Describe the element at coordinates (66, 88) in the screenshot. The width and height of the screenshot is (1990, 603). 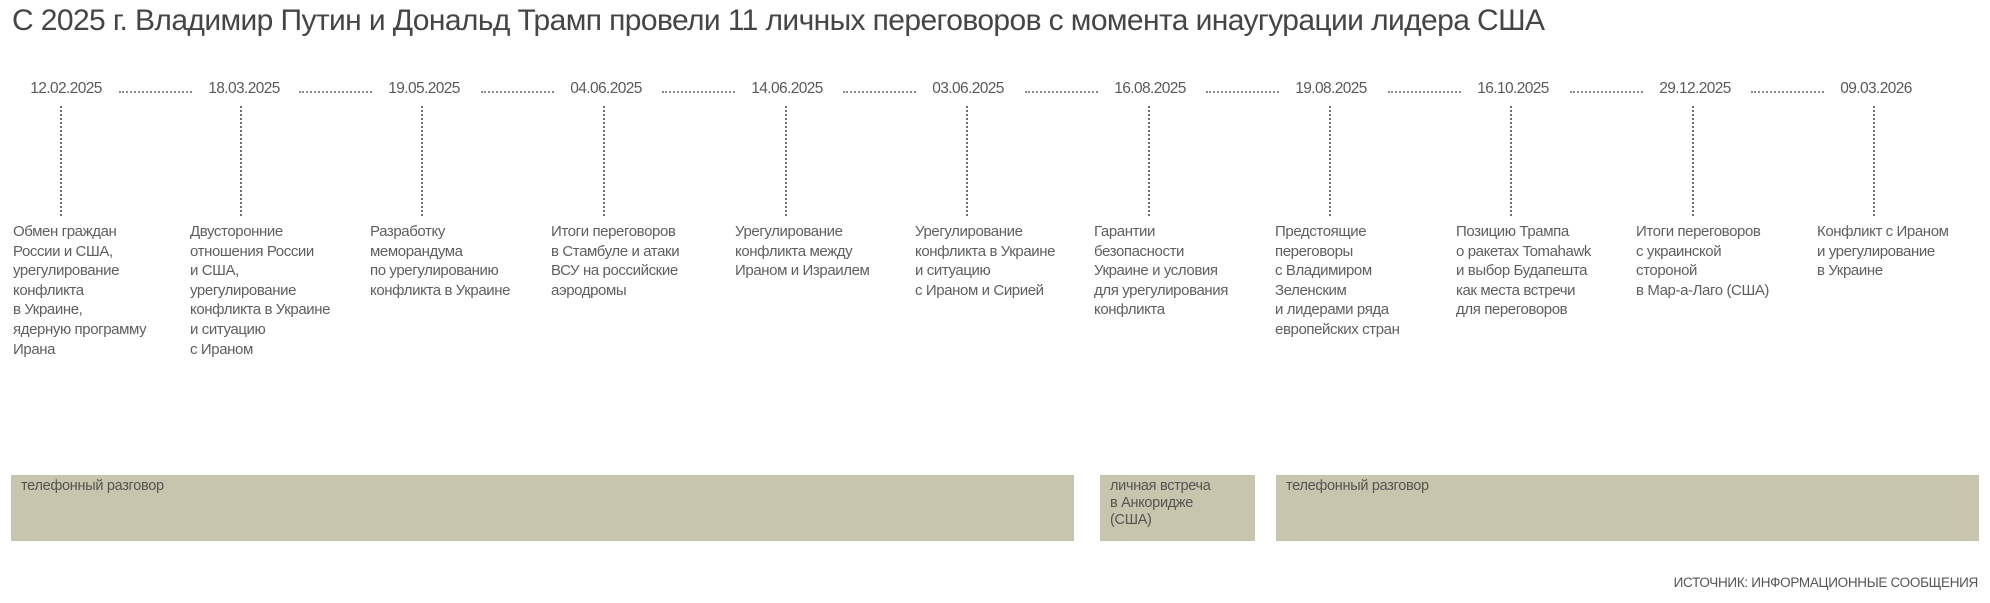
I see `event-date: 12.02.2025` at that location.